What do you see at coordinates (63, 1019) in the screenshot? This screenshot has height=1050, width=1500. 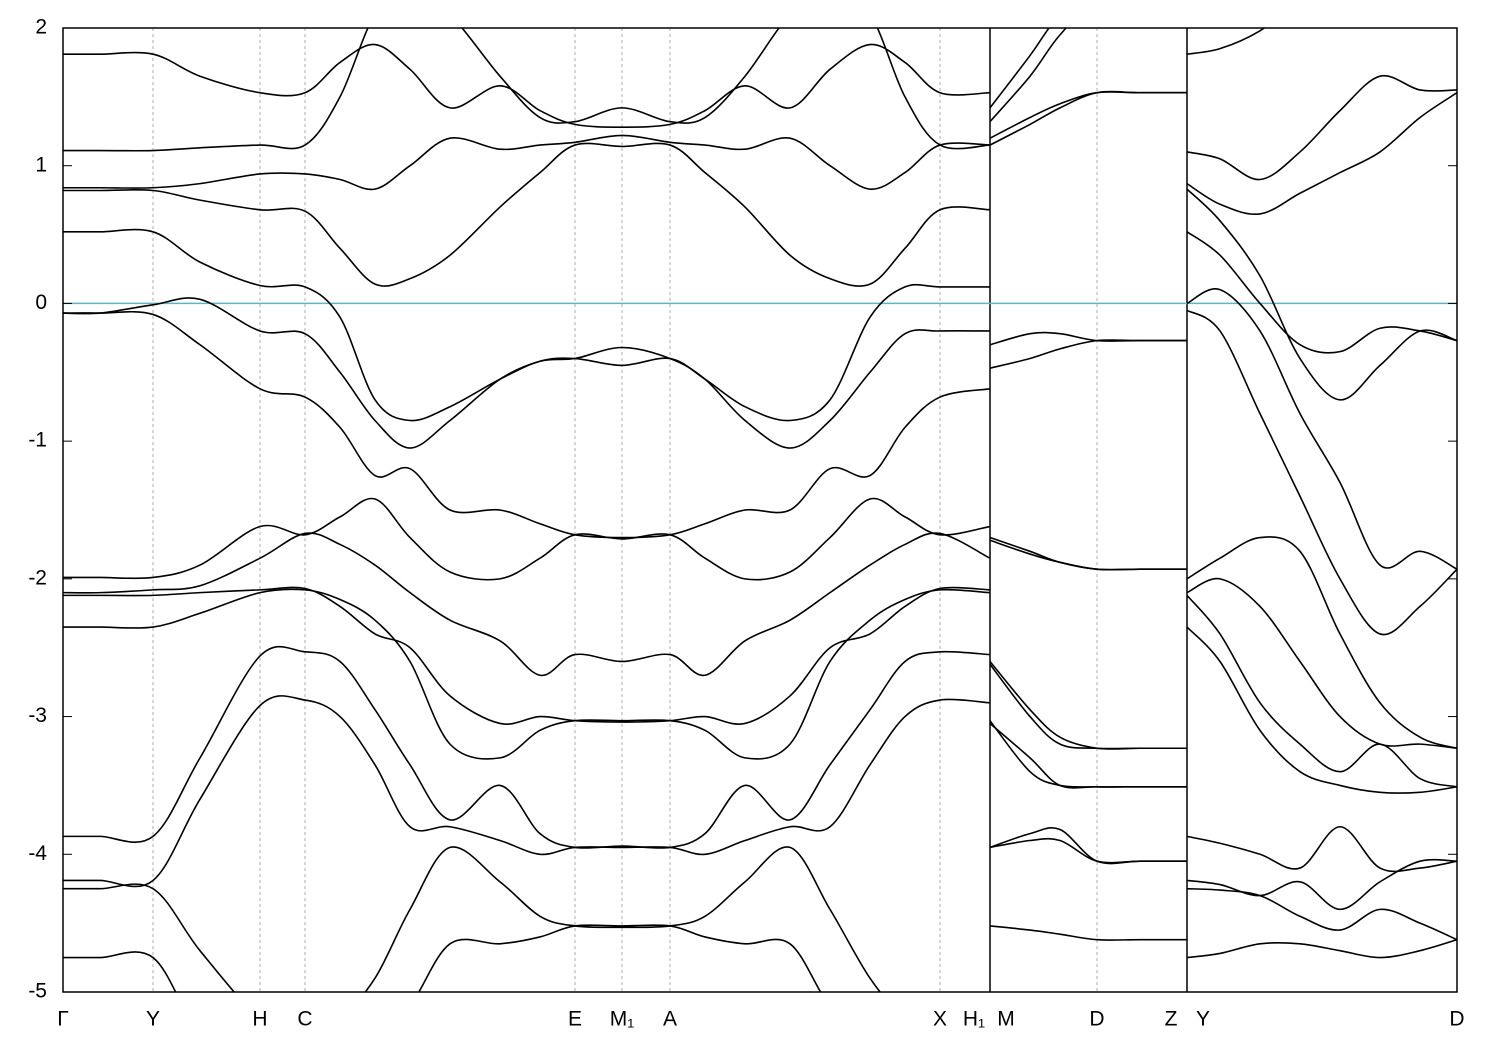 I see `x-tick-label: Γ` at bounding box center [63, 1019].